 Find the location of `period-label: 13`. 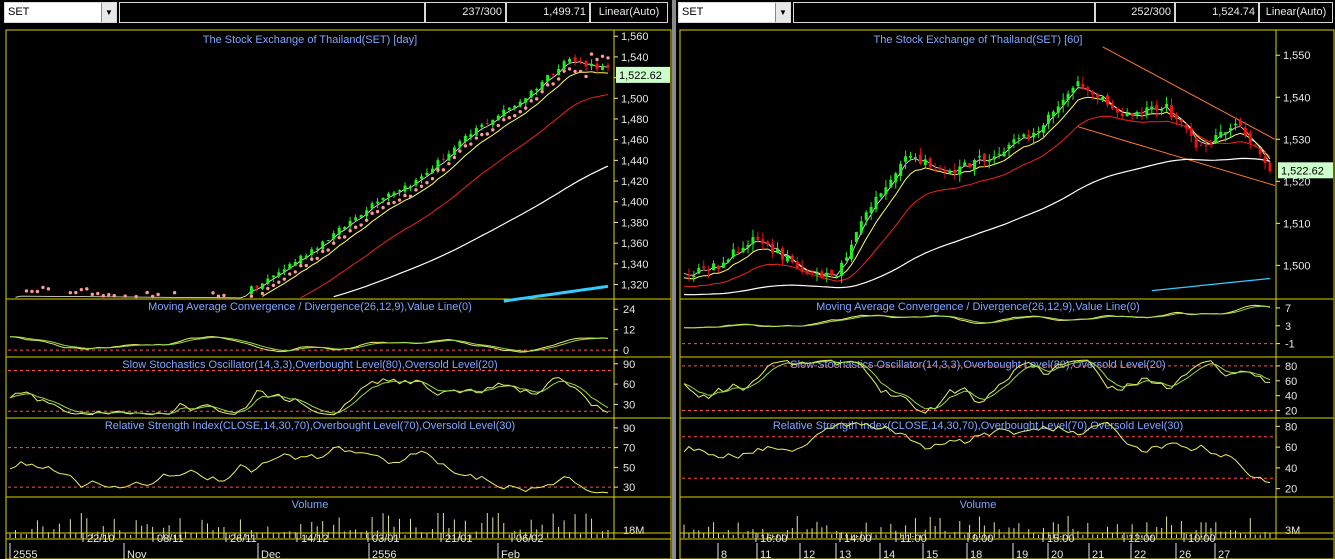

period-label: 13 is located at coordinates (845, 554).